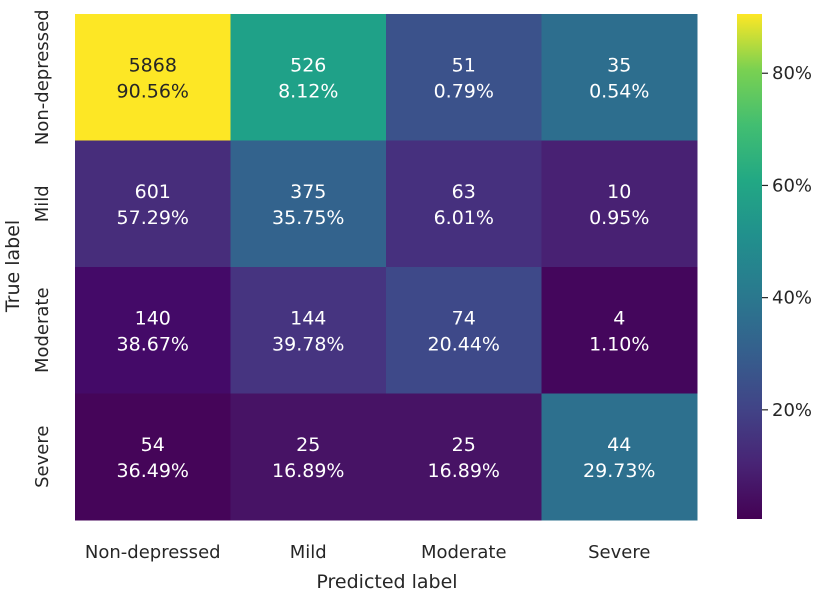 This screenshot has height=595, width=831. Describe the element at coordinates (153, 318) in the screenshot. I see `cell-count-label: 140` at that location.